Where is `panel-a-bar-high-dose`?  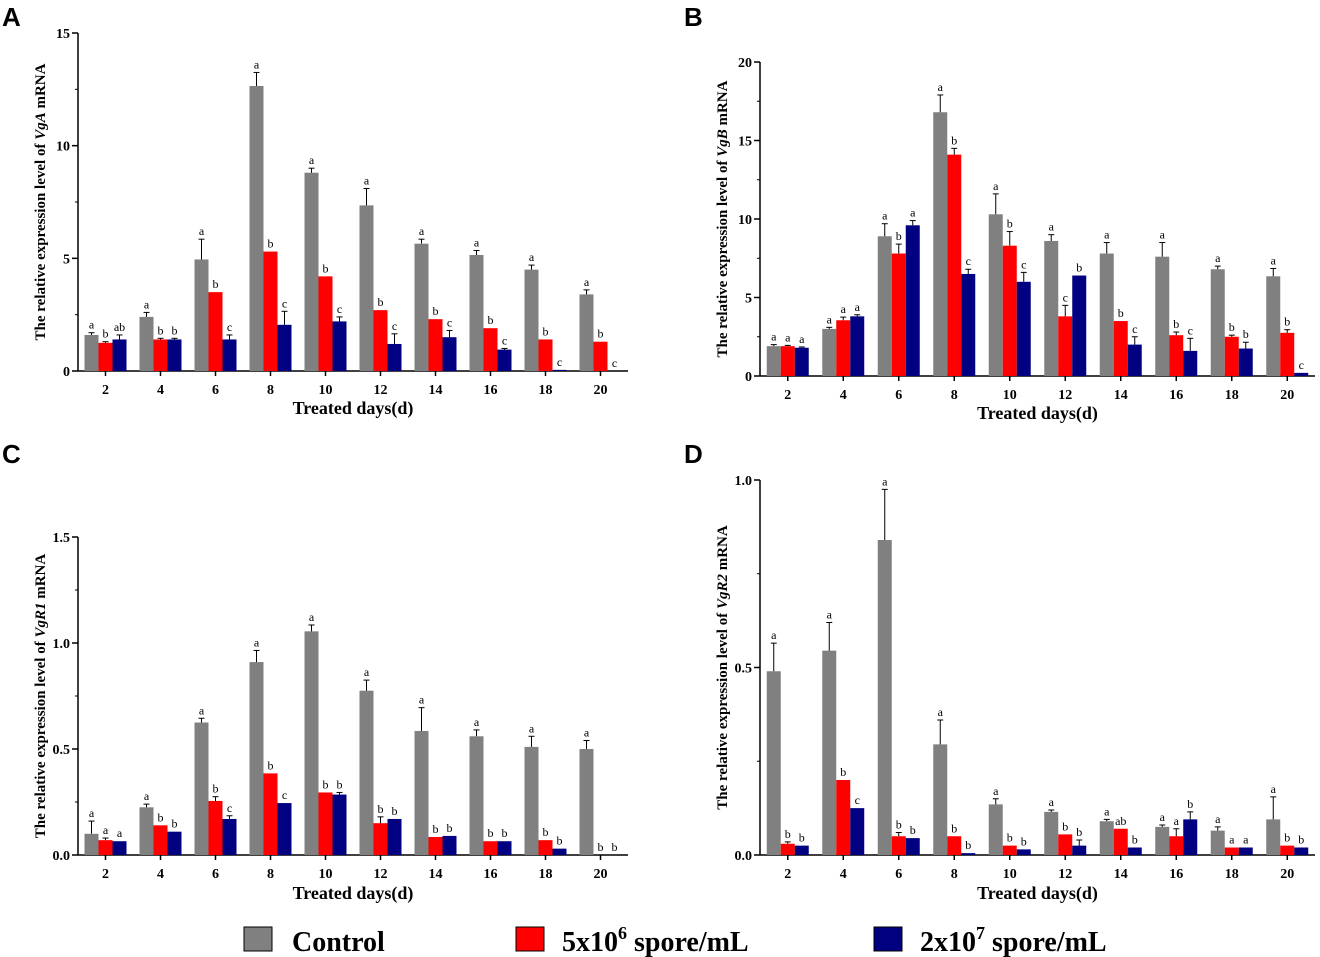
panel-a-bar-high-dose is located at coordinates (339, 346).